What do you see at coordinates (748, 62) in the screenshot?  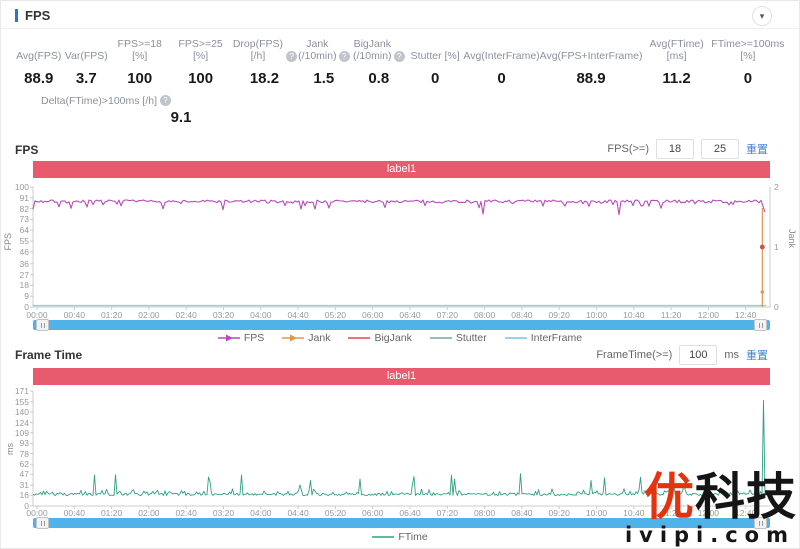 I see `stat-ftime-ge-100ms: FTime>=100ms [%] 0` at bounding box center [748, 62].